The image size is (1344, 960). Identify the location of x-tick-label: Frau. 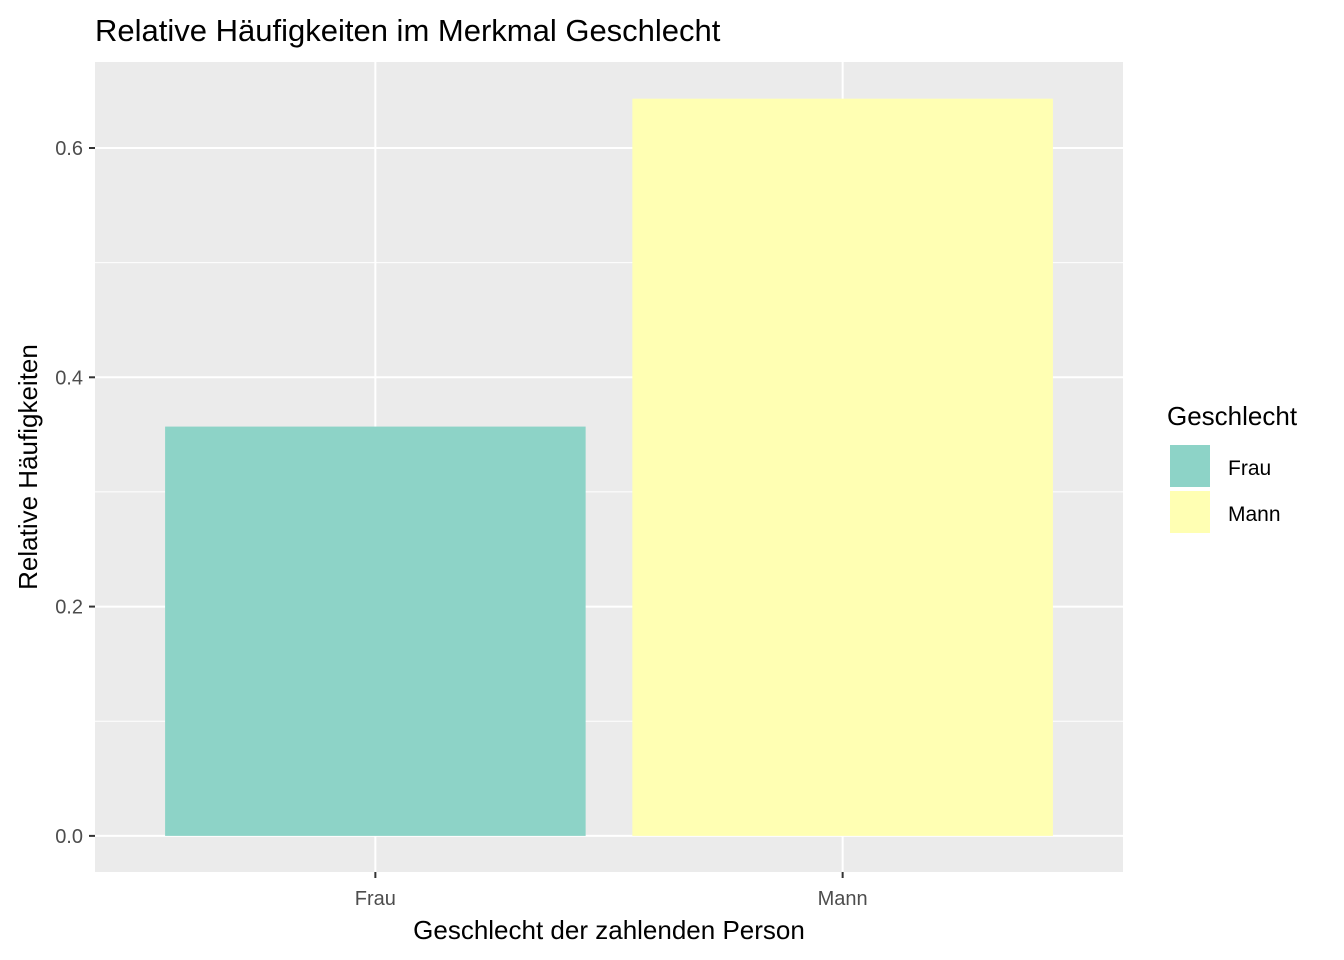
(375, 899).